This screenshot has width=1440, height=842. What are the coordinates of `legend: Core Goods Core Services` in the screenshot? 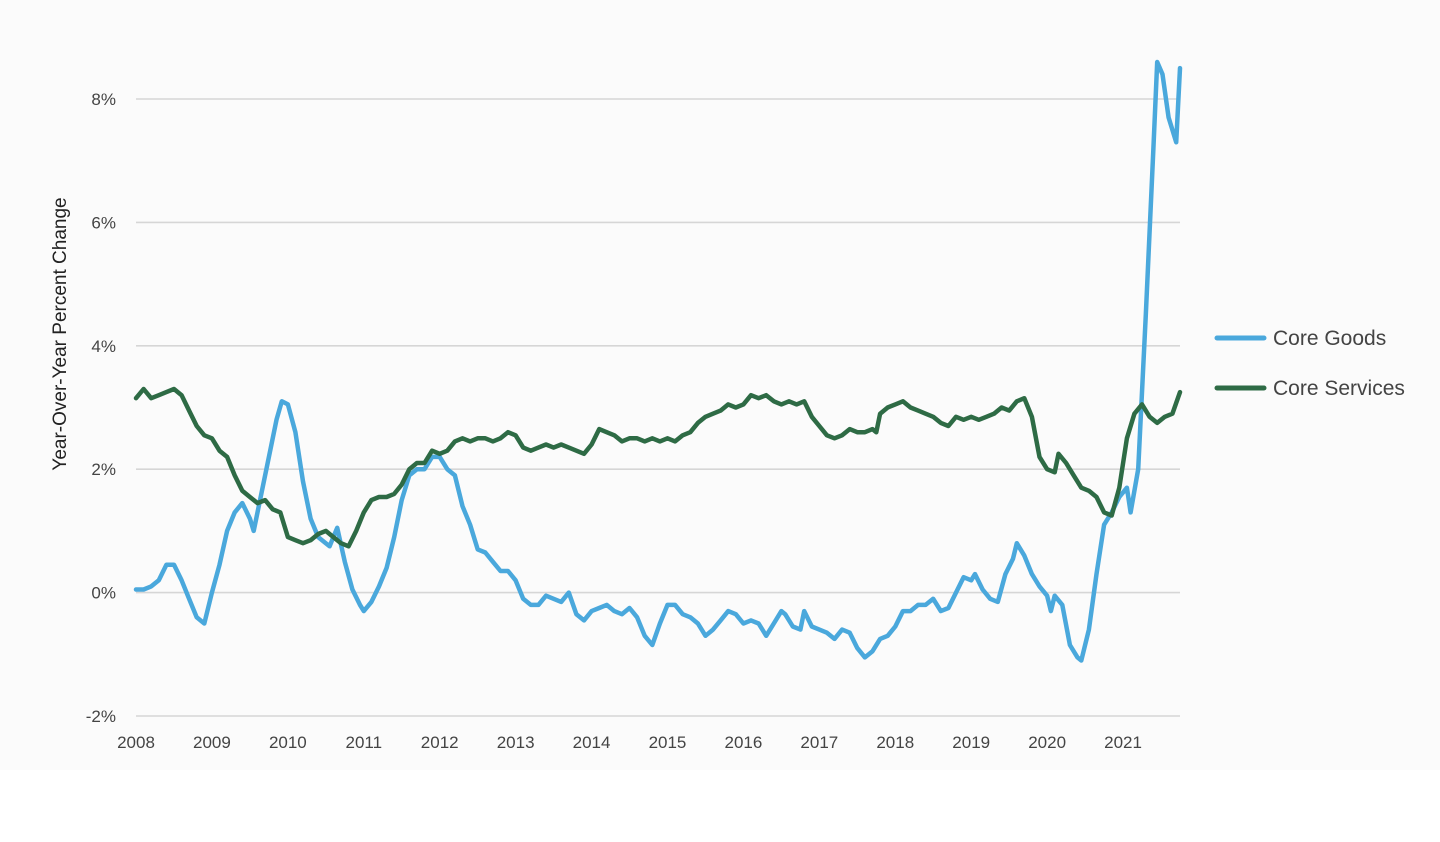 It's located at (1309, 363).